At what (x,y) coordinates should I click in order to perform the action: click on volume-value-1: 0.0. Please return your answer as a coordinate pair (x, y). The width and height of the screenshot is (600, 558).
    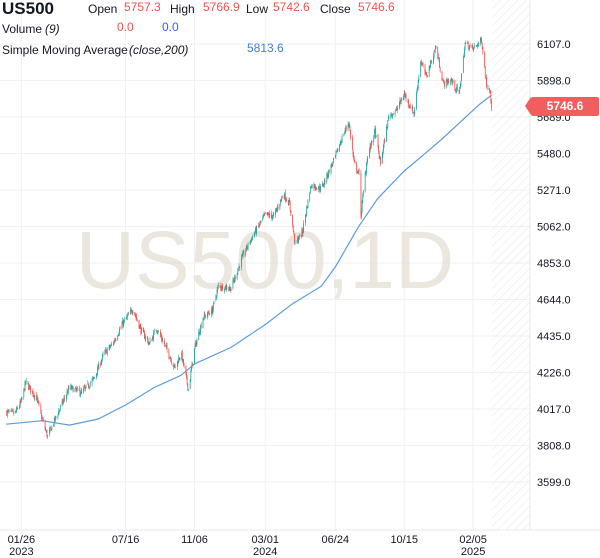
    Looking at the image, I should click on (125, 27).